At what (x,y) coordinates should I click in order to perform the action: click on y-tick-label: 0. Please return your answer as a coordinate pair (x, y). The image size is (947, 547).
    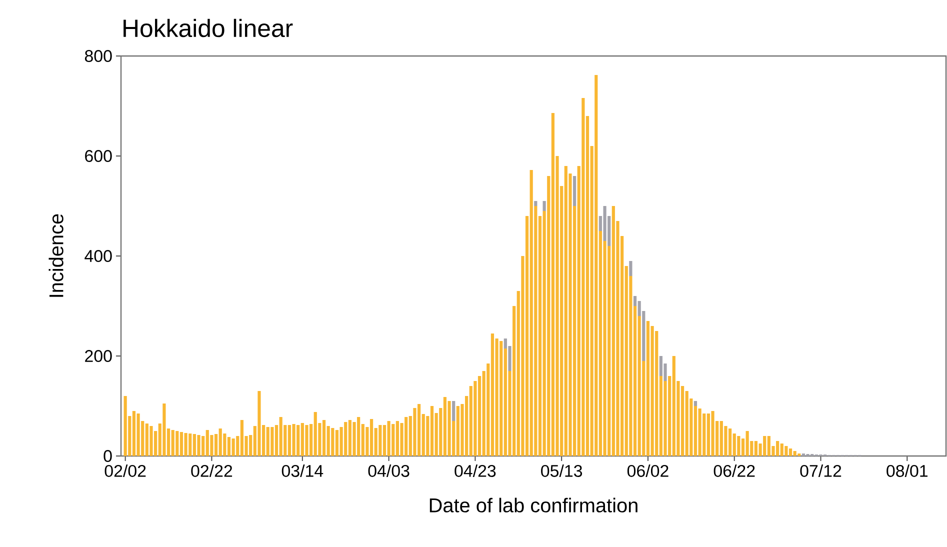
    Looking at the image, I should click on (108, 456).